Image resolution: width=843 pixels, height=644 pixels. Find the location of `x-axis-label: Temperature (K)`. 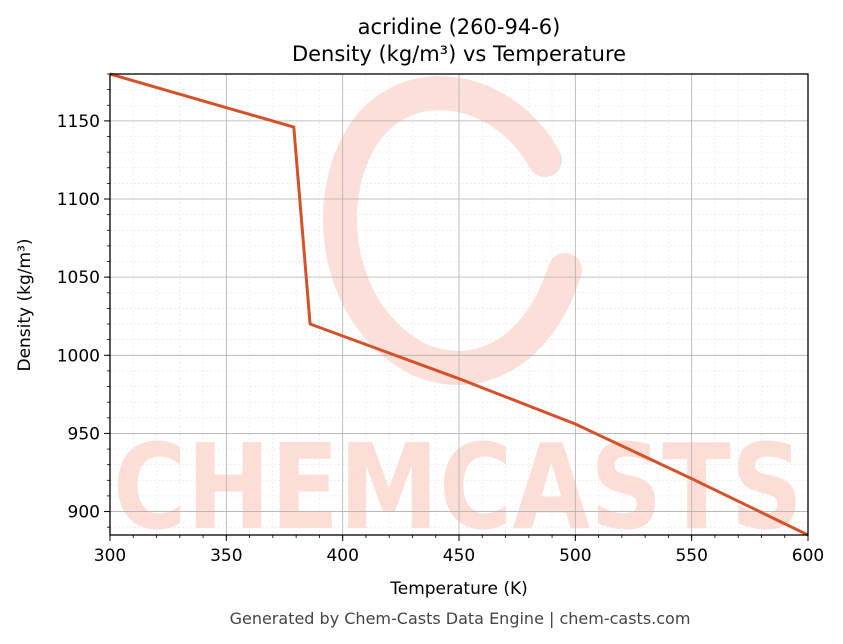

x-axis-label: Temperature (K) is located at coordinates (458, 589).